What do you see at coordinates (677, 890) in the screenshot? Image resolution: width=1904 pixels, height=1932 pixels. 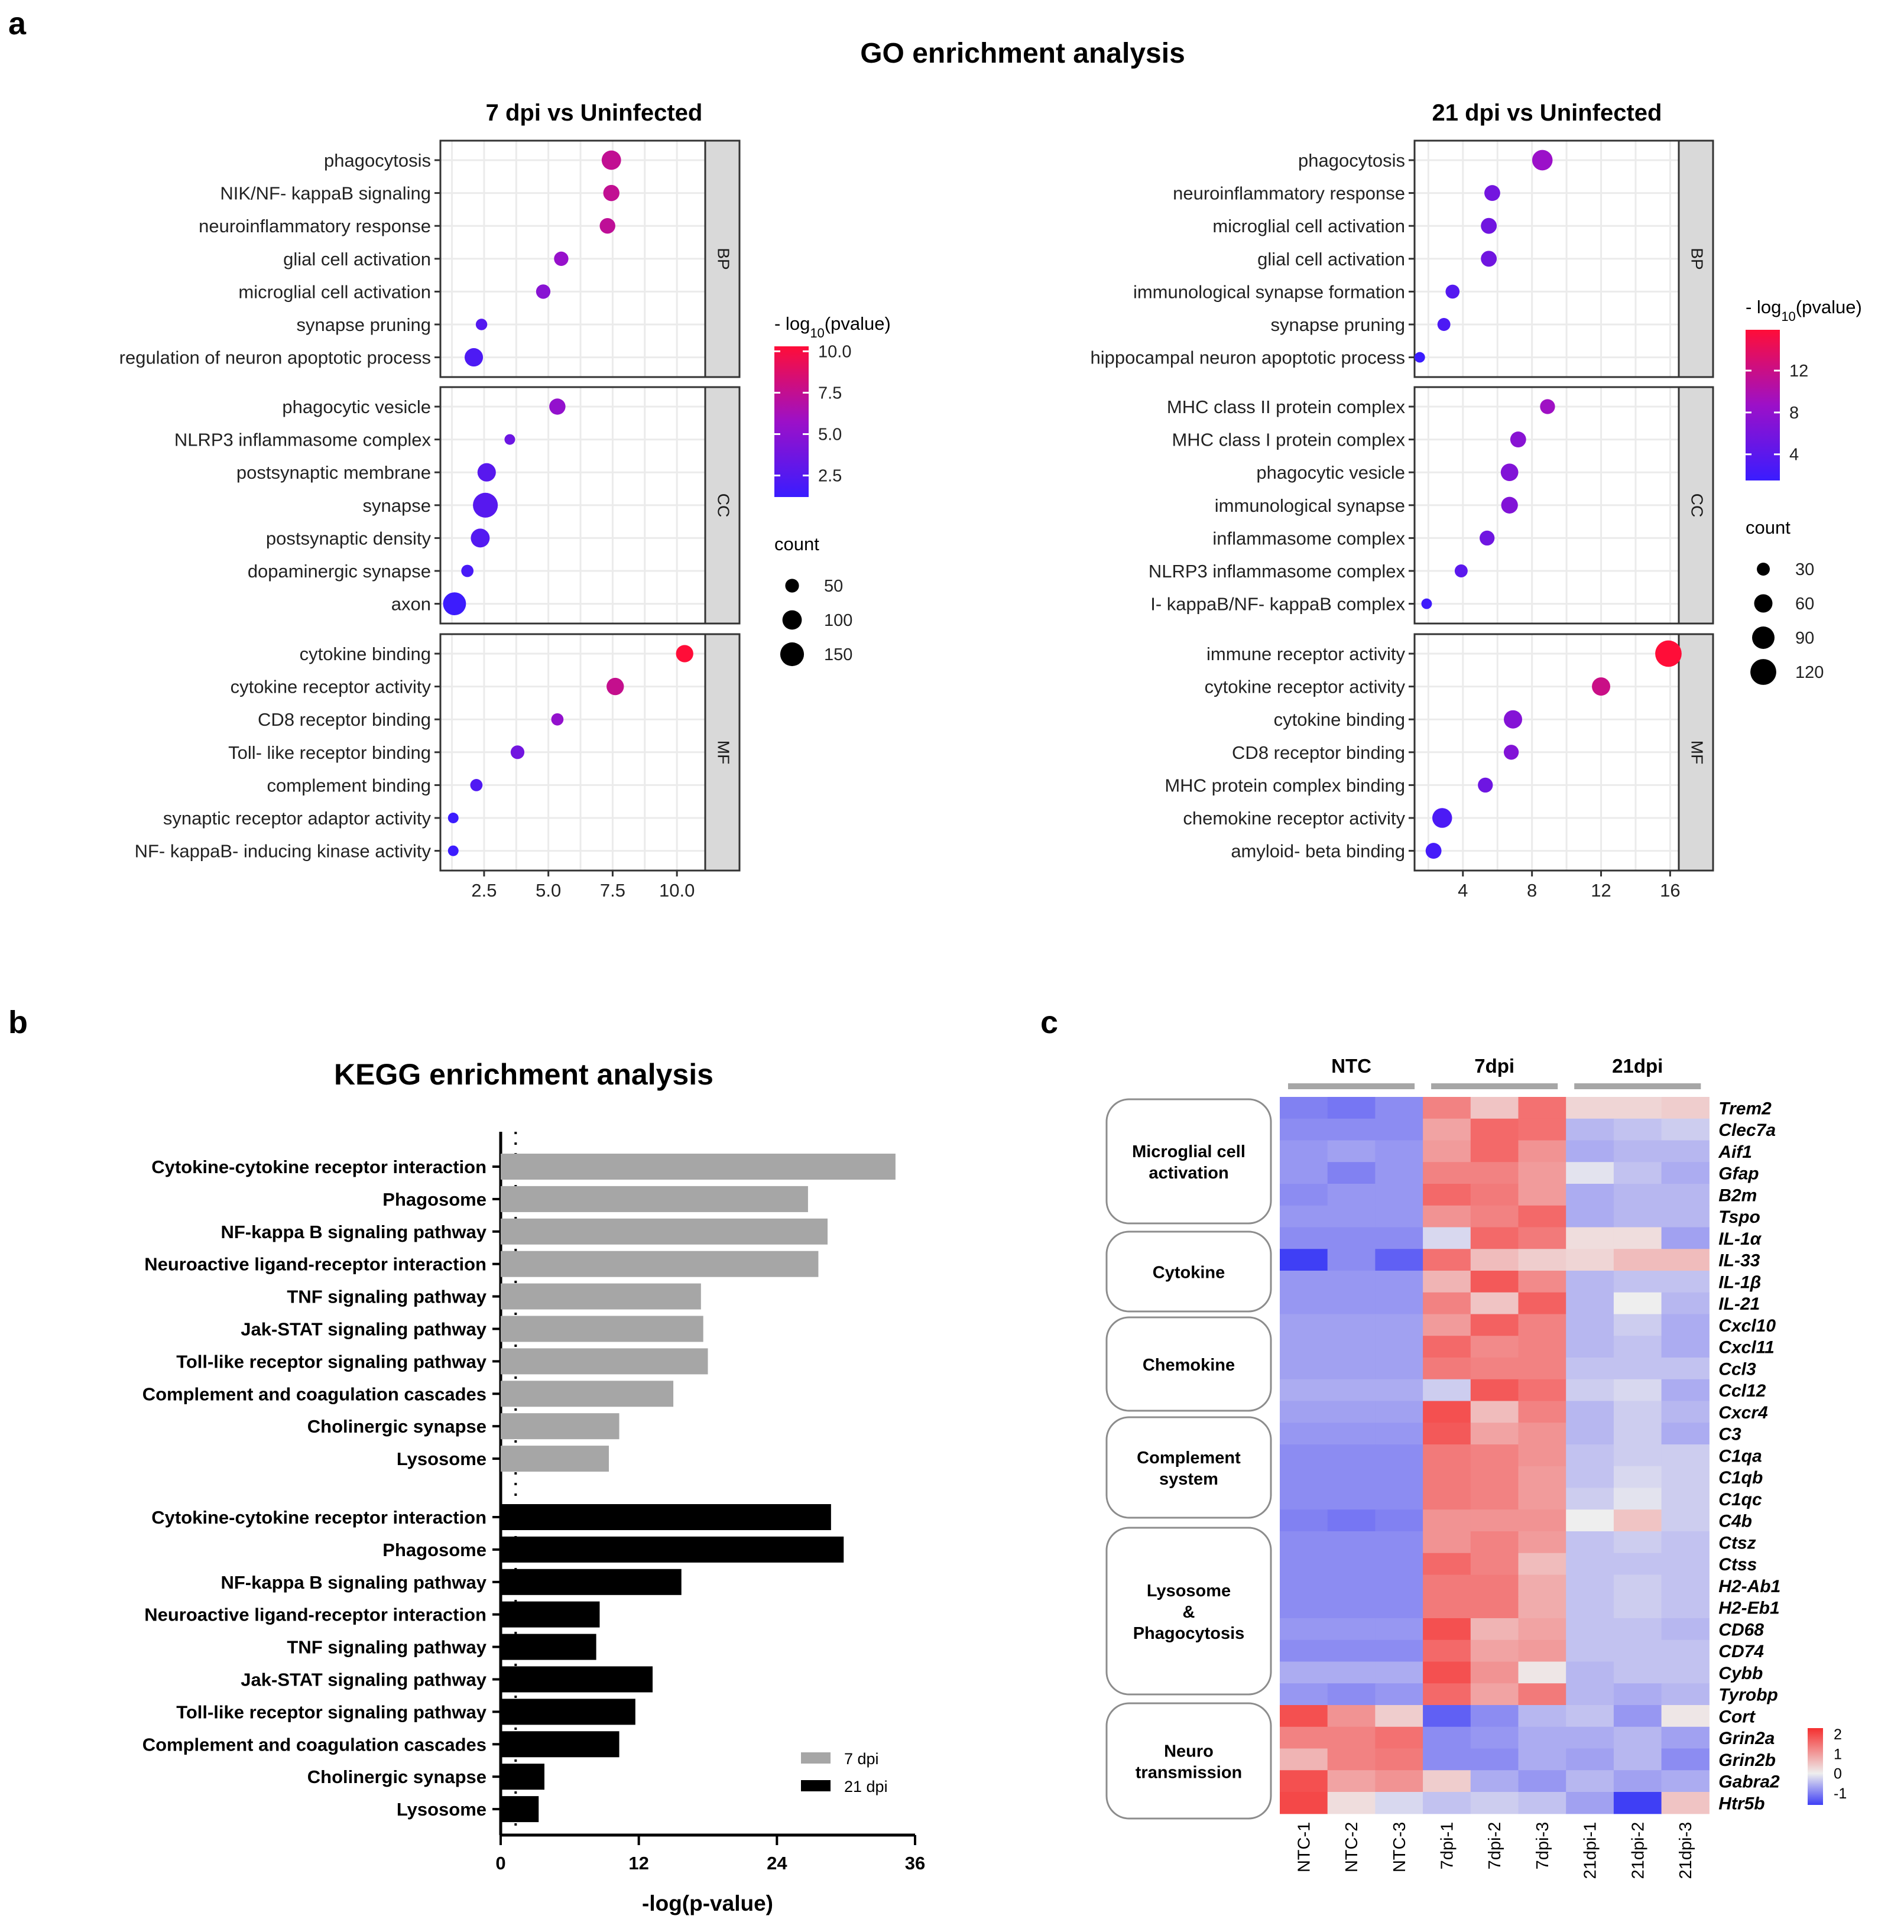 I see `x-tick-label: 10.0` at bounding box center [677, 890].